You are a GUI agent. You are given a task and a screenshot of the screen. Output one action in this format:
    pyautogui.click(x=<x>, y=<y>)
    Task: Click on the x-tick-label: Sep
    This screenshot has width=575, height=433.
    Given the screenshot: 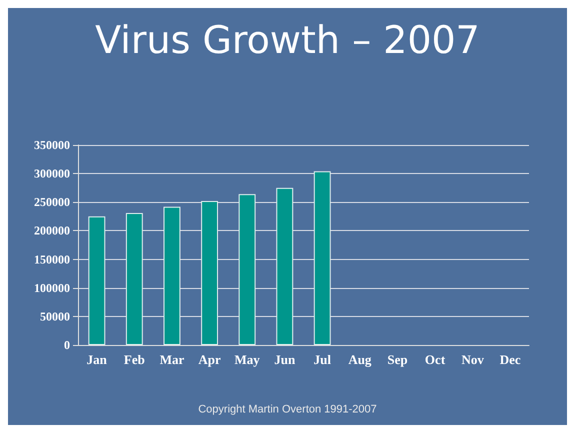 What is the action you would take?
    pyautogui.click(x=397, y=359)
    